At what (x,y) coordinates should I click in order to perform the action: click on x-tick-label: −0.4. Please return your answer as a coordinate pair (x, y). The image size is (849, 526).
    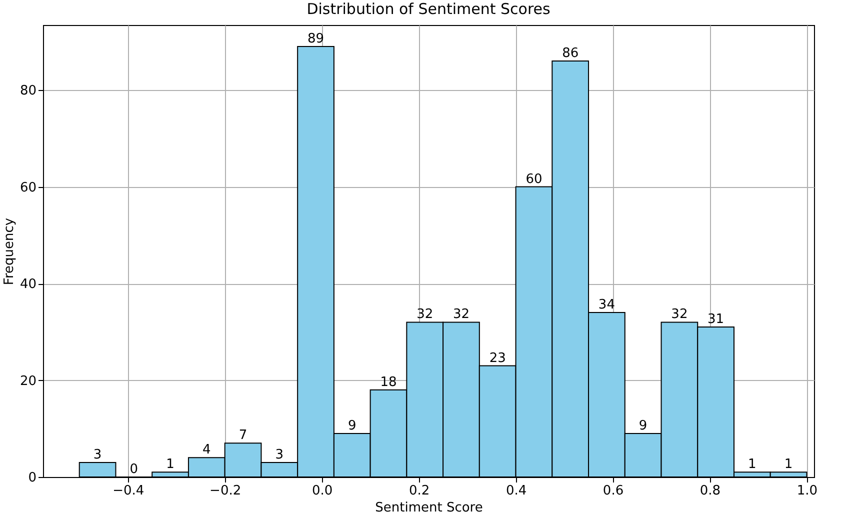
    Looking at the image, I should click on (128, 491).